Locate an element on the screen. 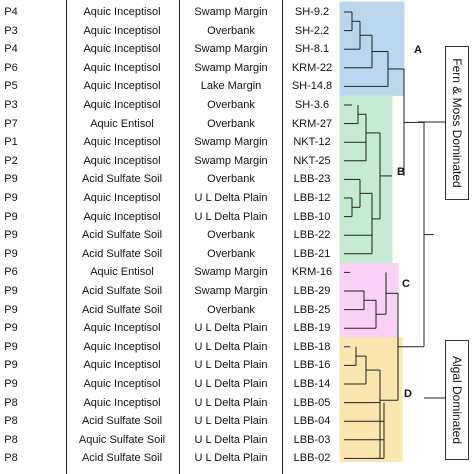 Image resolution: width=474 pixels, height=474 pixels. cluster-label-d: D is located at coordinates (408, 394).